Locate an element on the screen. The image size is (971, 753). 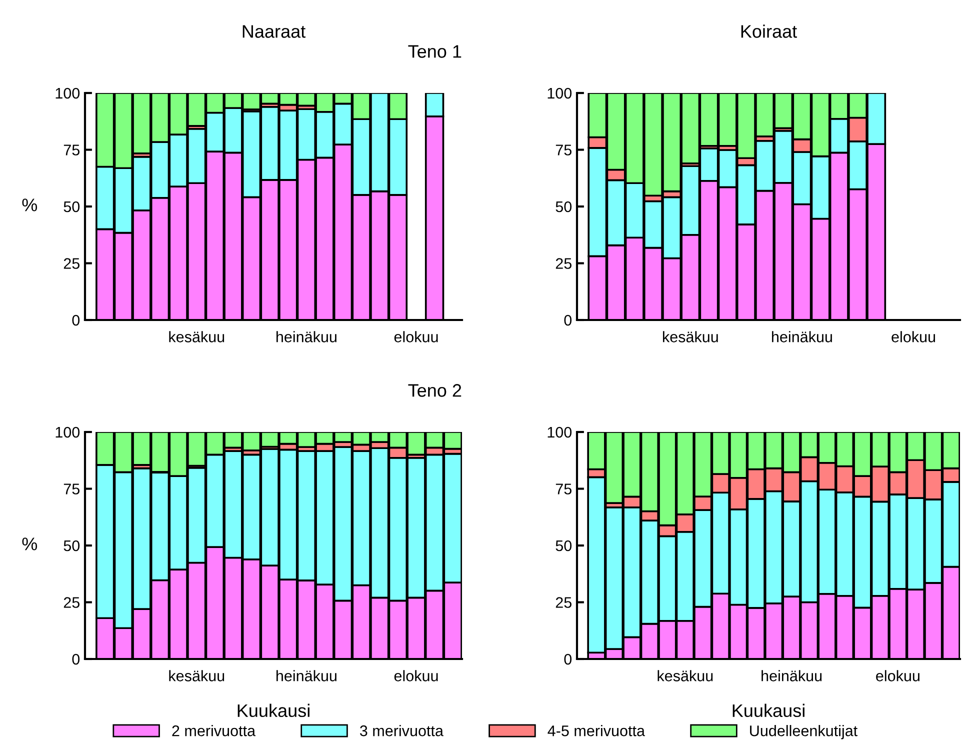
chart-title: Koiraat is located at coordinates (769, 31).